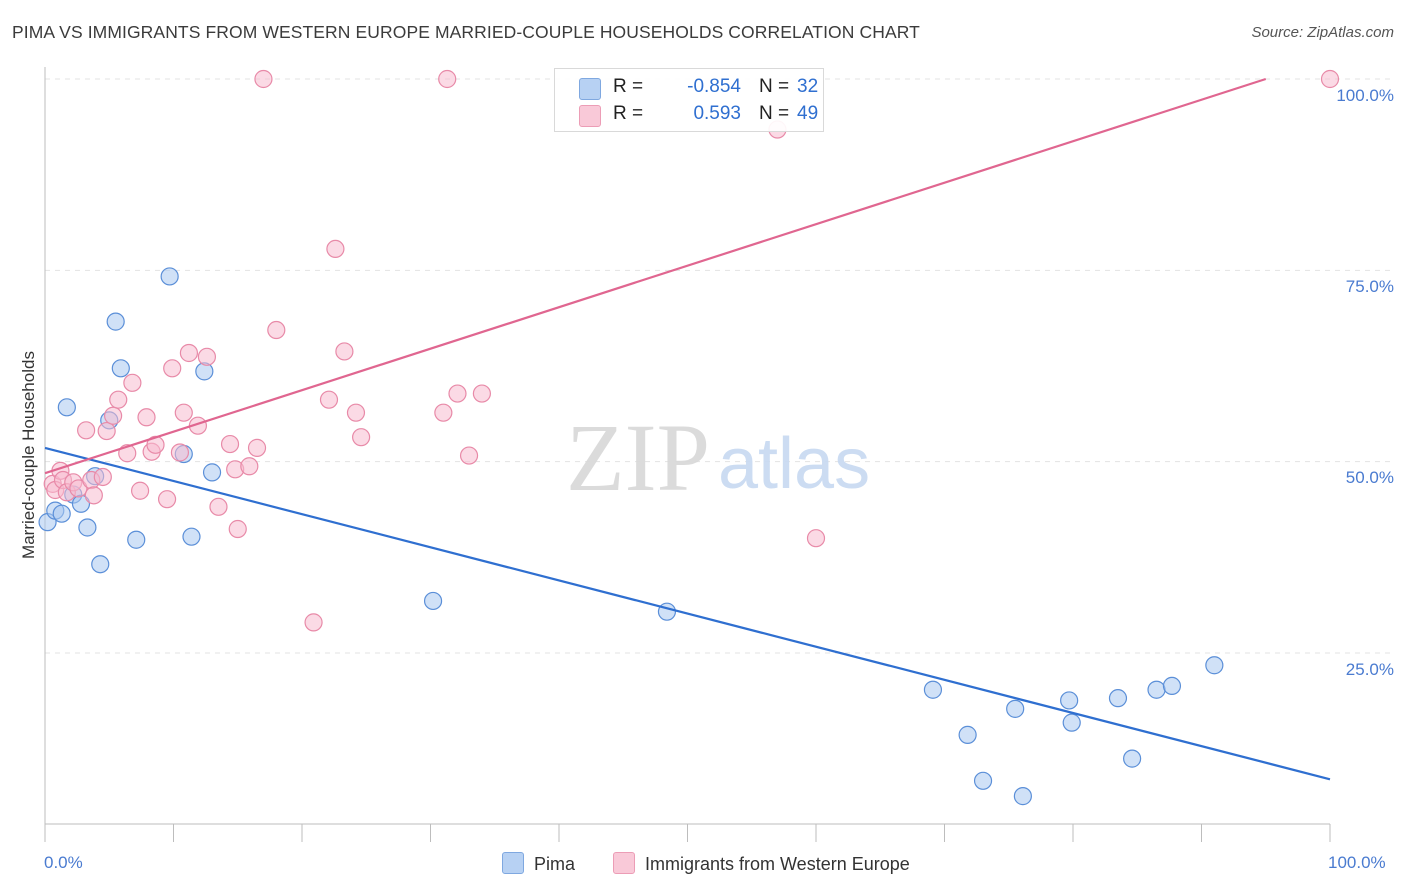 The image size is (1406, 892). I want to click on x-tick-label: 0.0%, so click(63, 862).